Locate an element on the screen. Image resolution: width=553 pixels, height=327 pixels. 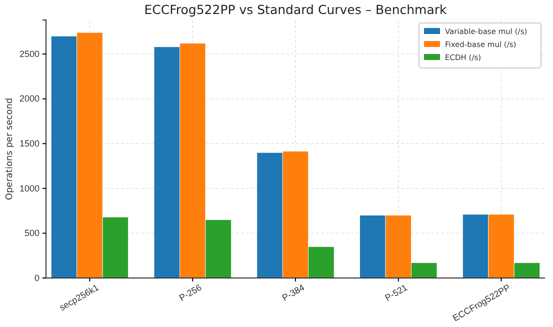
y-tick-label: 1500 is located at coordinates (29, 143).